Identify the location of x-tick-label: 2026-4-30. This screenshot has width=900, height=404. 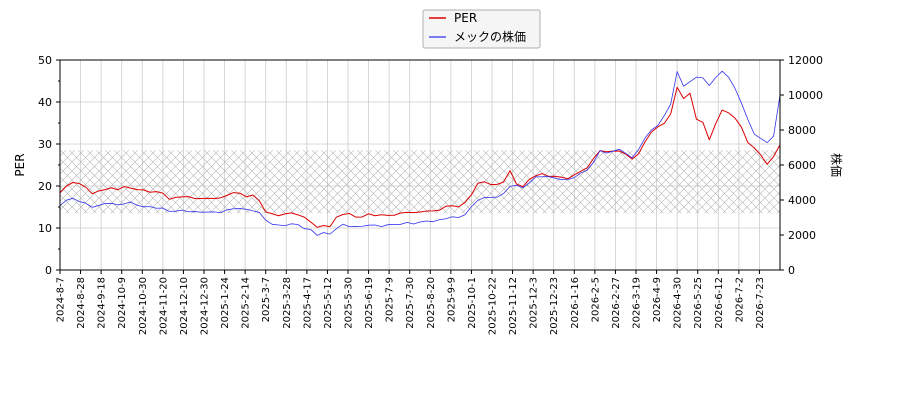
(678, 303).